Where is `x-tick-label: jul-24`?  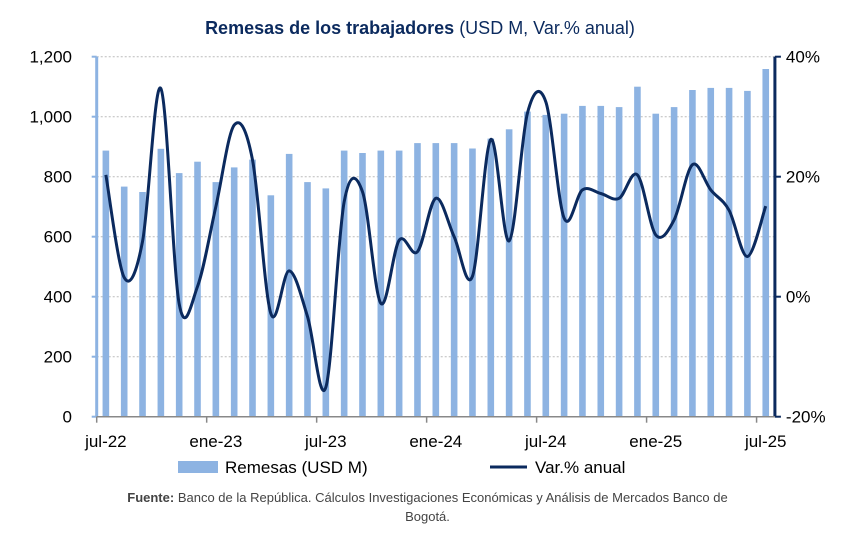 x-tick-label: jul-24 is located at coordinates (545, 441).